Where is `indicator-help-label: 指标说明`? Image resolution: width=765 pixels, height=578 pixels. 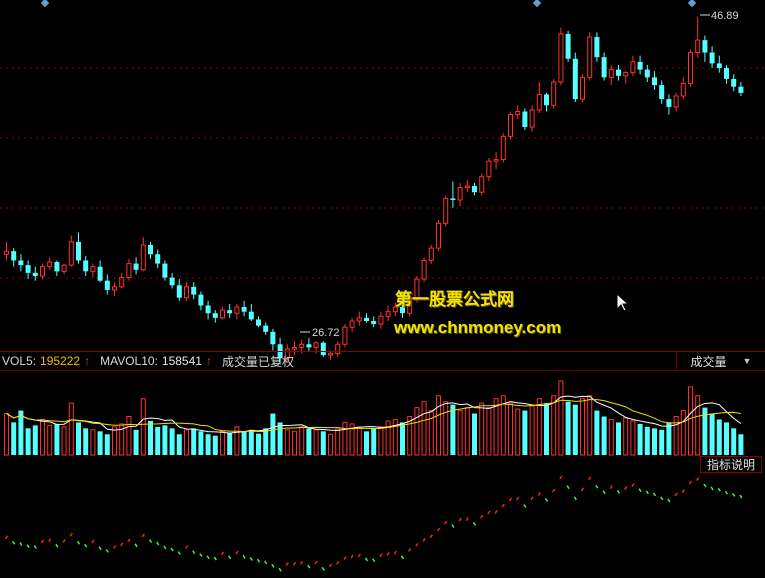 indicator-help-label: 指标说明 is located at coordinates (730, 465).